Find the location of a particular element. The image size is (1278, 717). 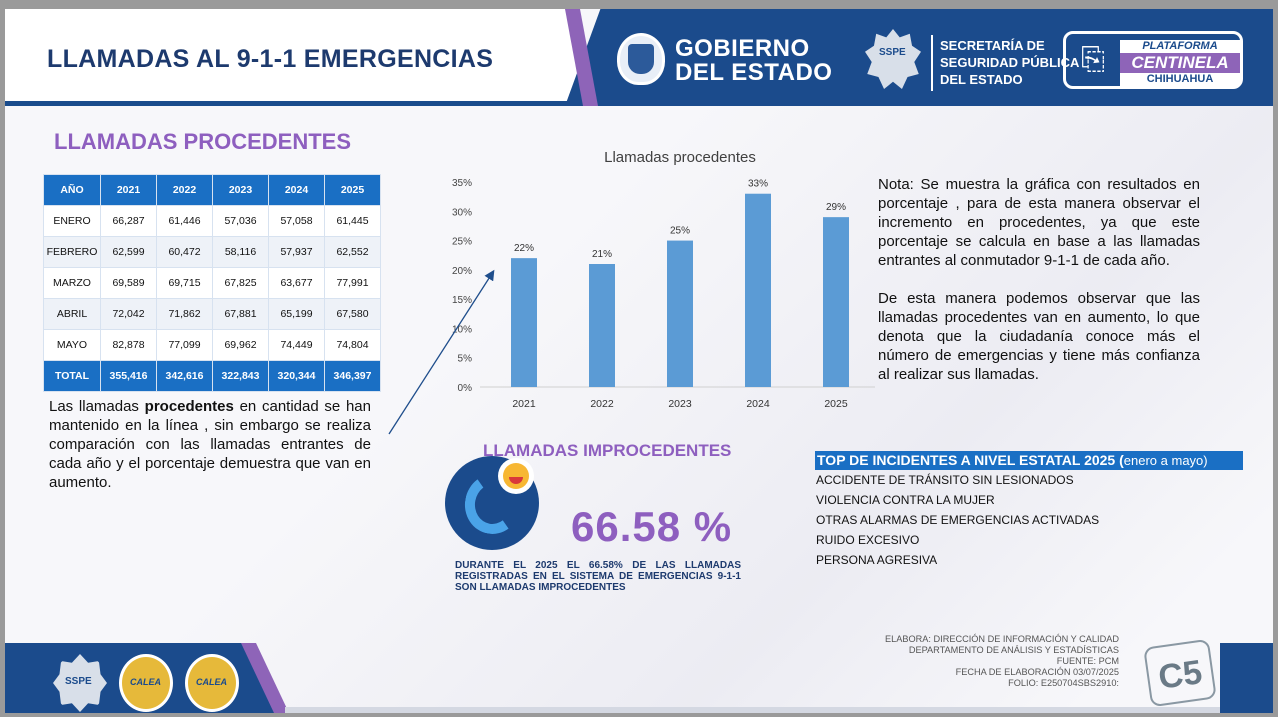

table-header-row: AÑO 2021 2022 2023 2024 2025 is located at coordinates (212, 190).